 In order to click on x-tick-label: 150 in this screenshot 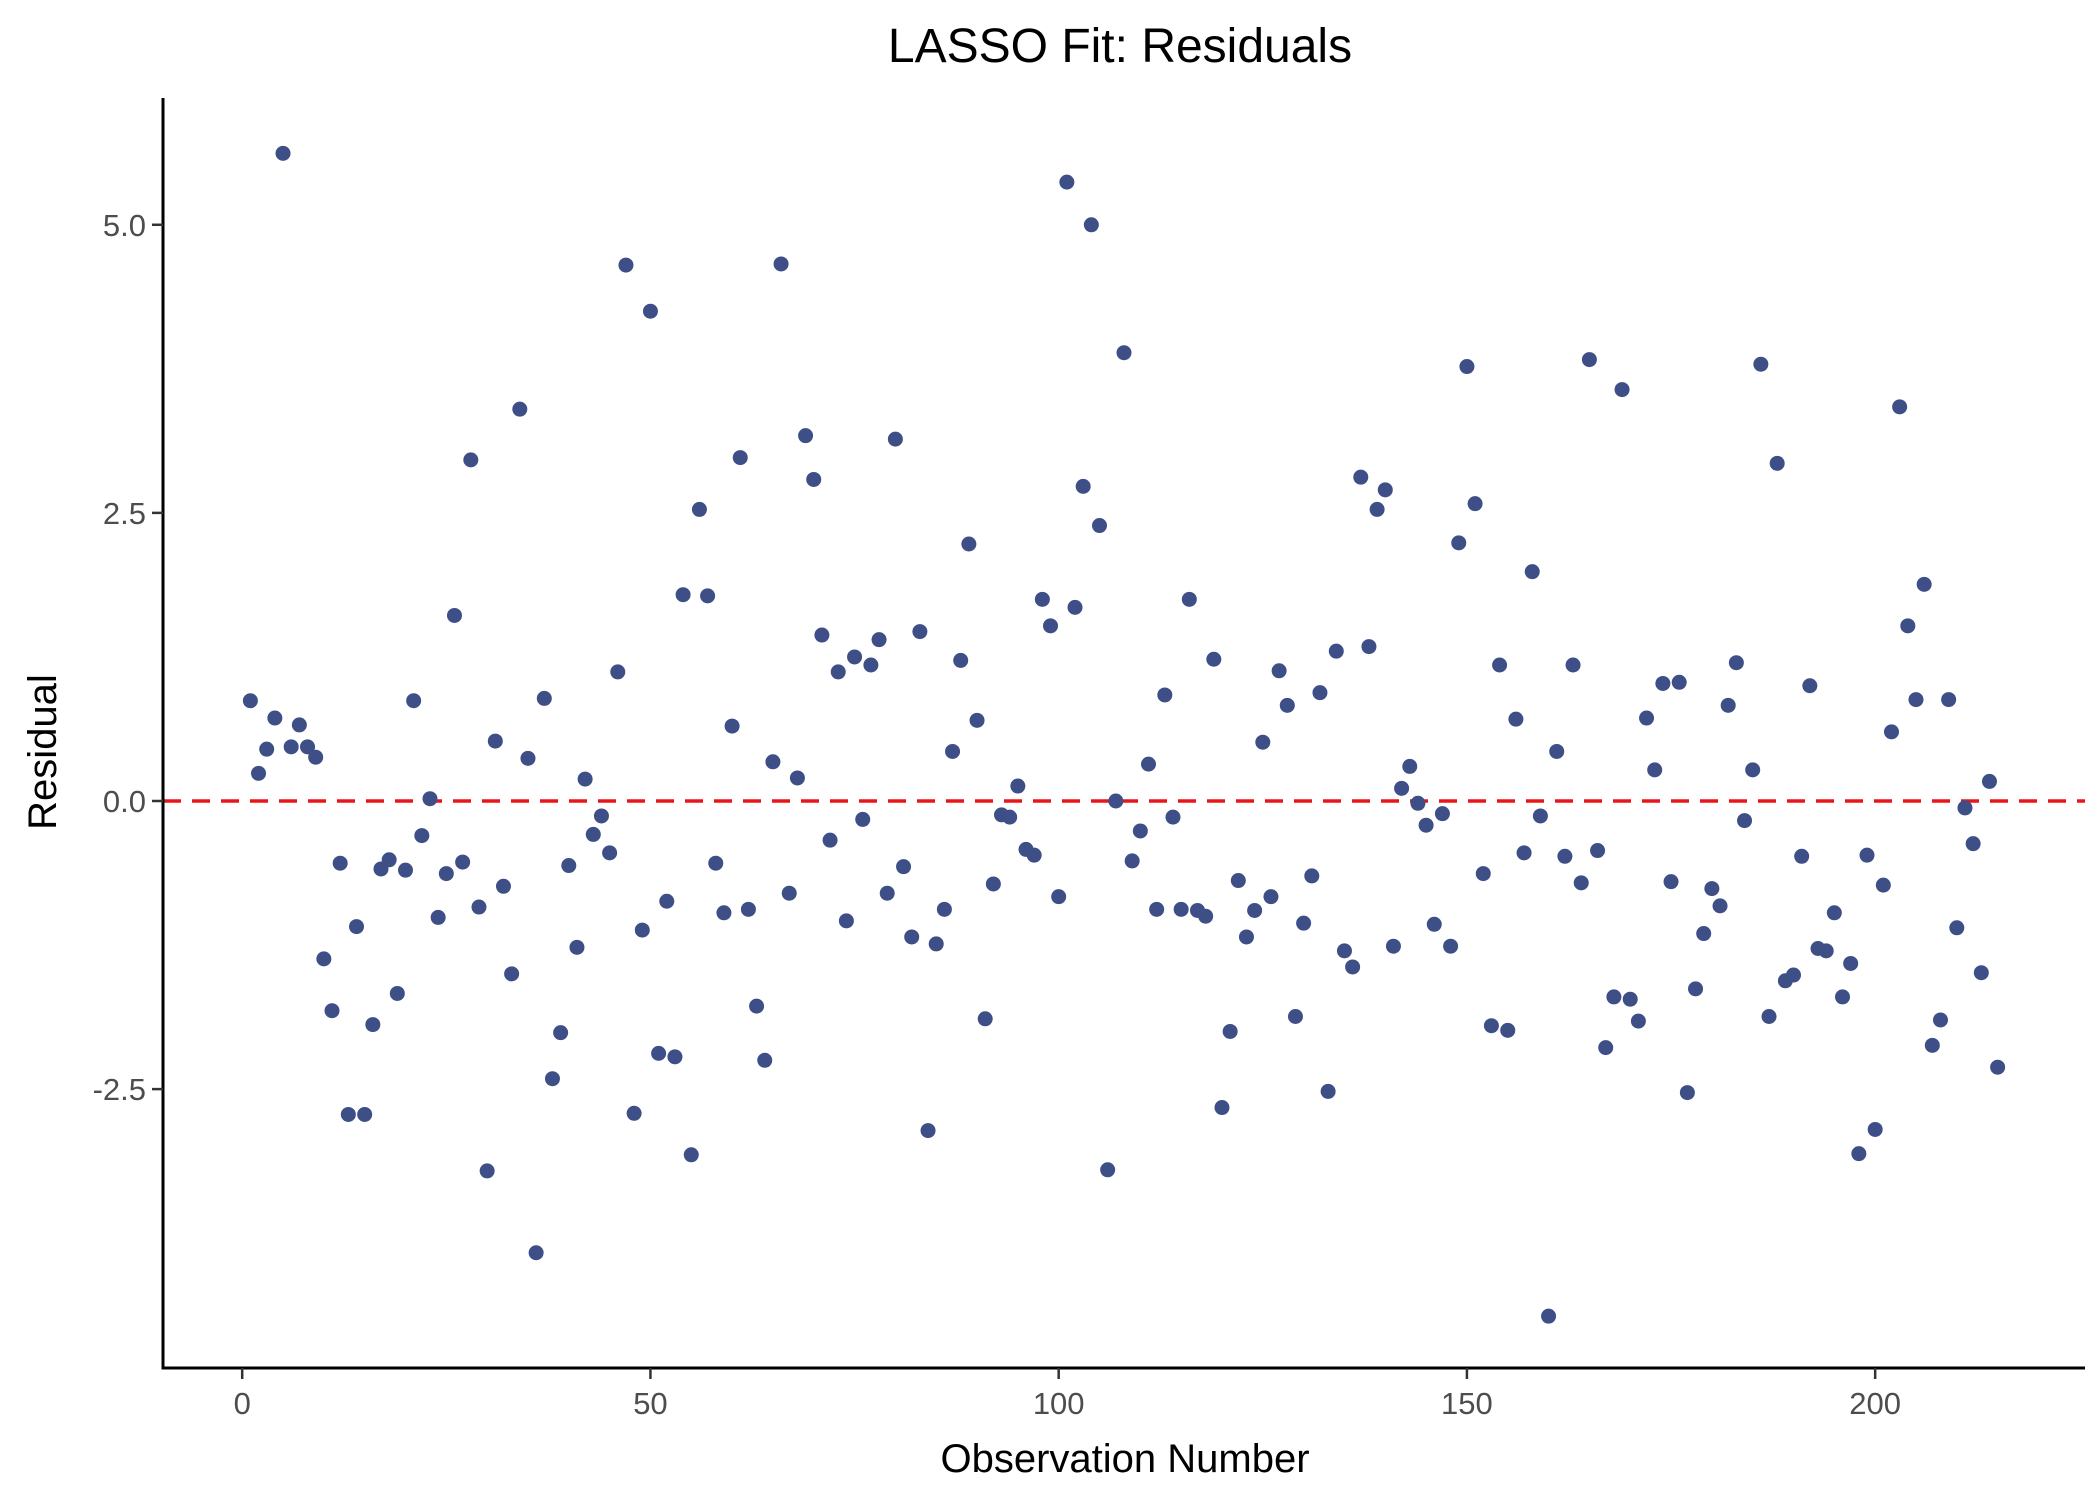, I will do `click(1467, 1403)`.